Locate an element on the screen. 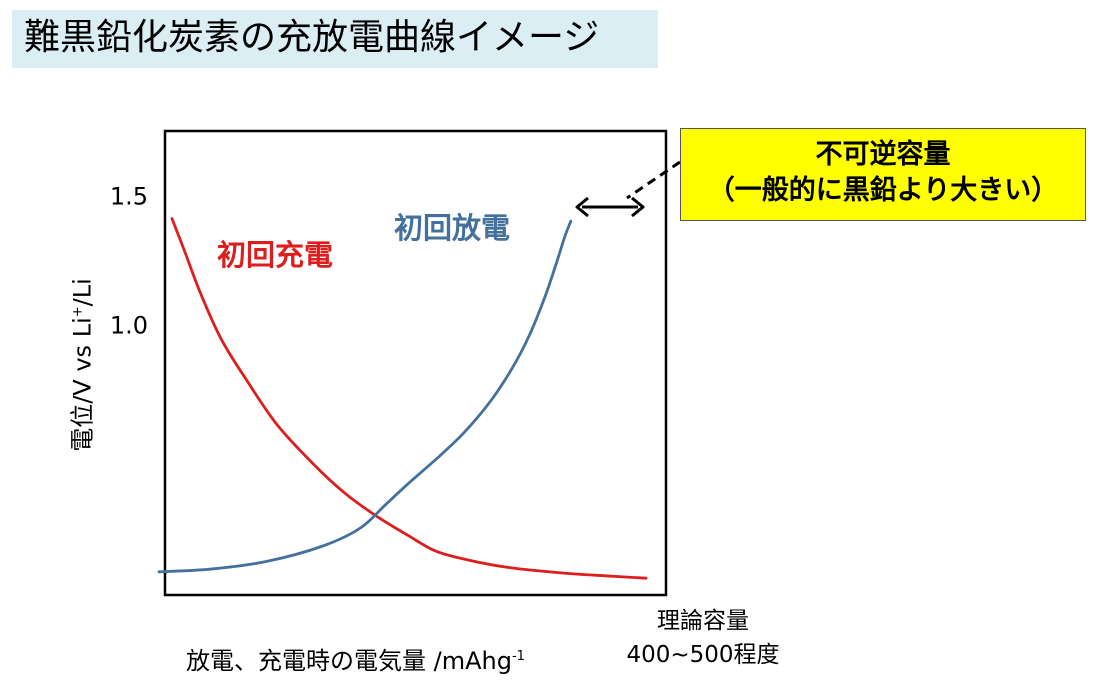 Image resolution: width=1094 pixels, height=695 pixels. y-axis-label-tail: /Li is located at coordinates (82, 292).